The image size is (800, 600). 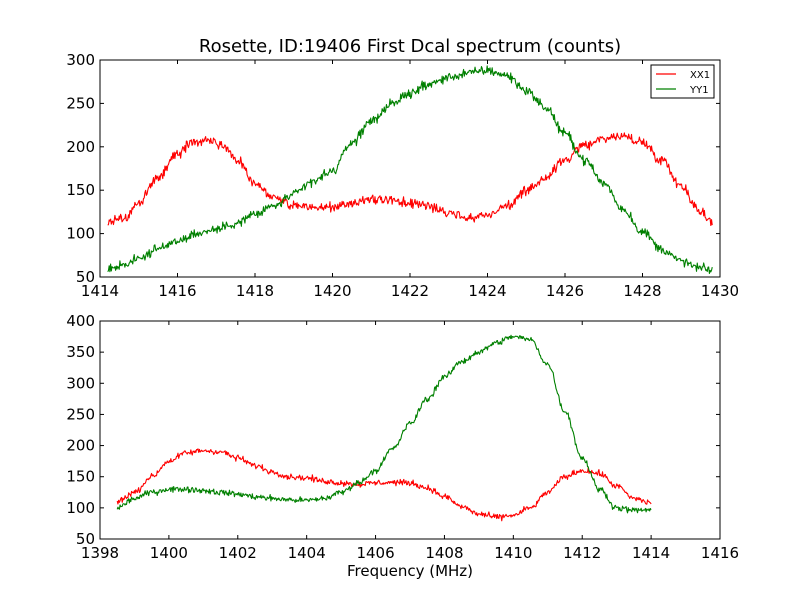 I want to click on legend-label-yy1: YY1, so click(x=699, y=90).